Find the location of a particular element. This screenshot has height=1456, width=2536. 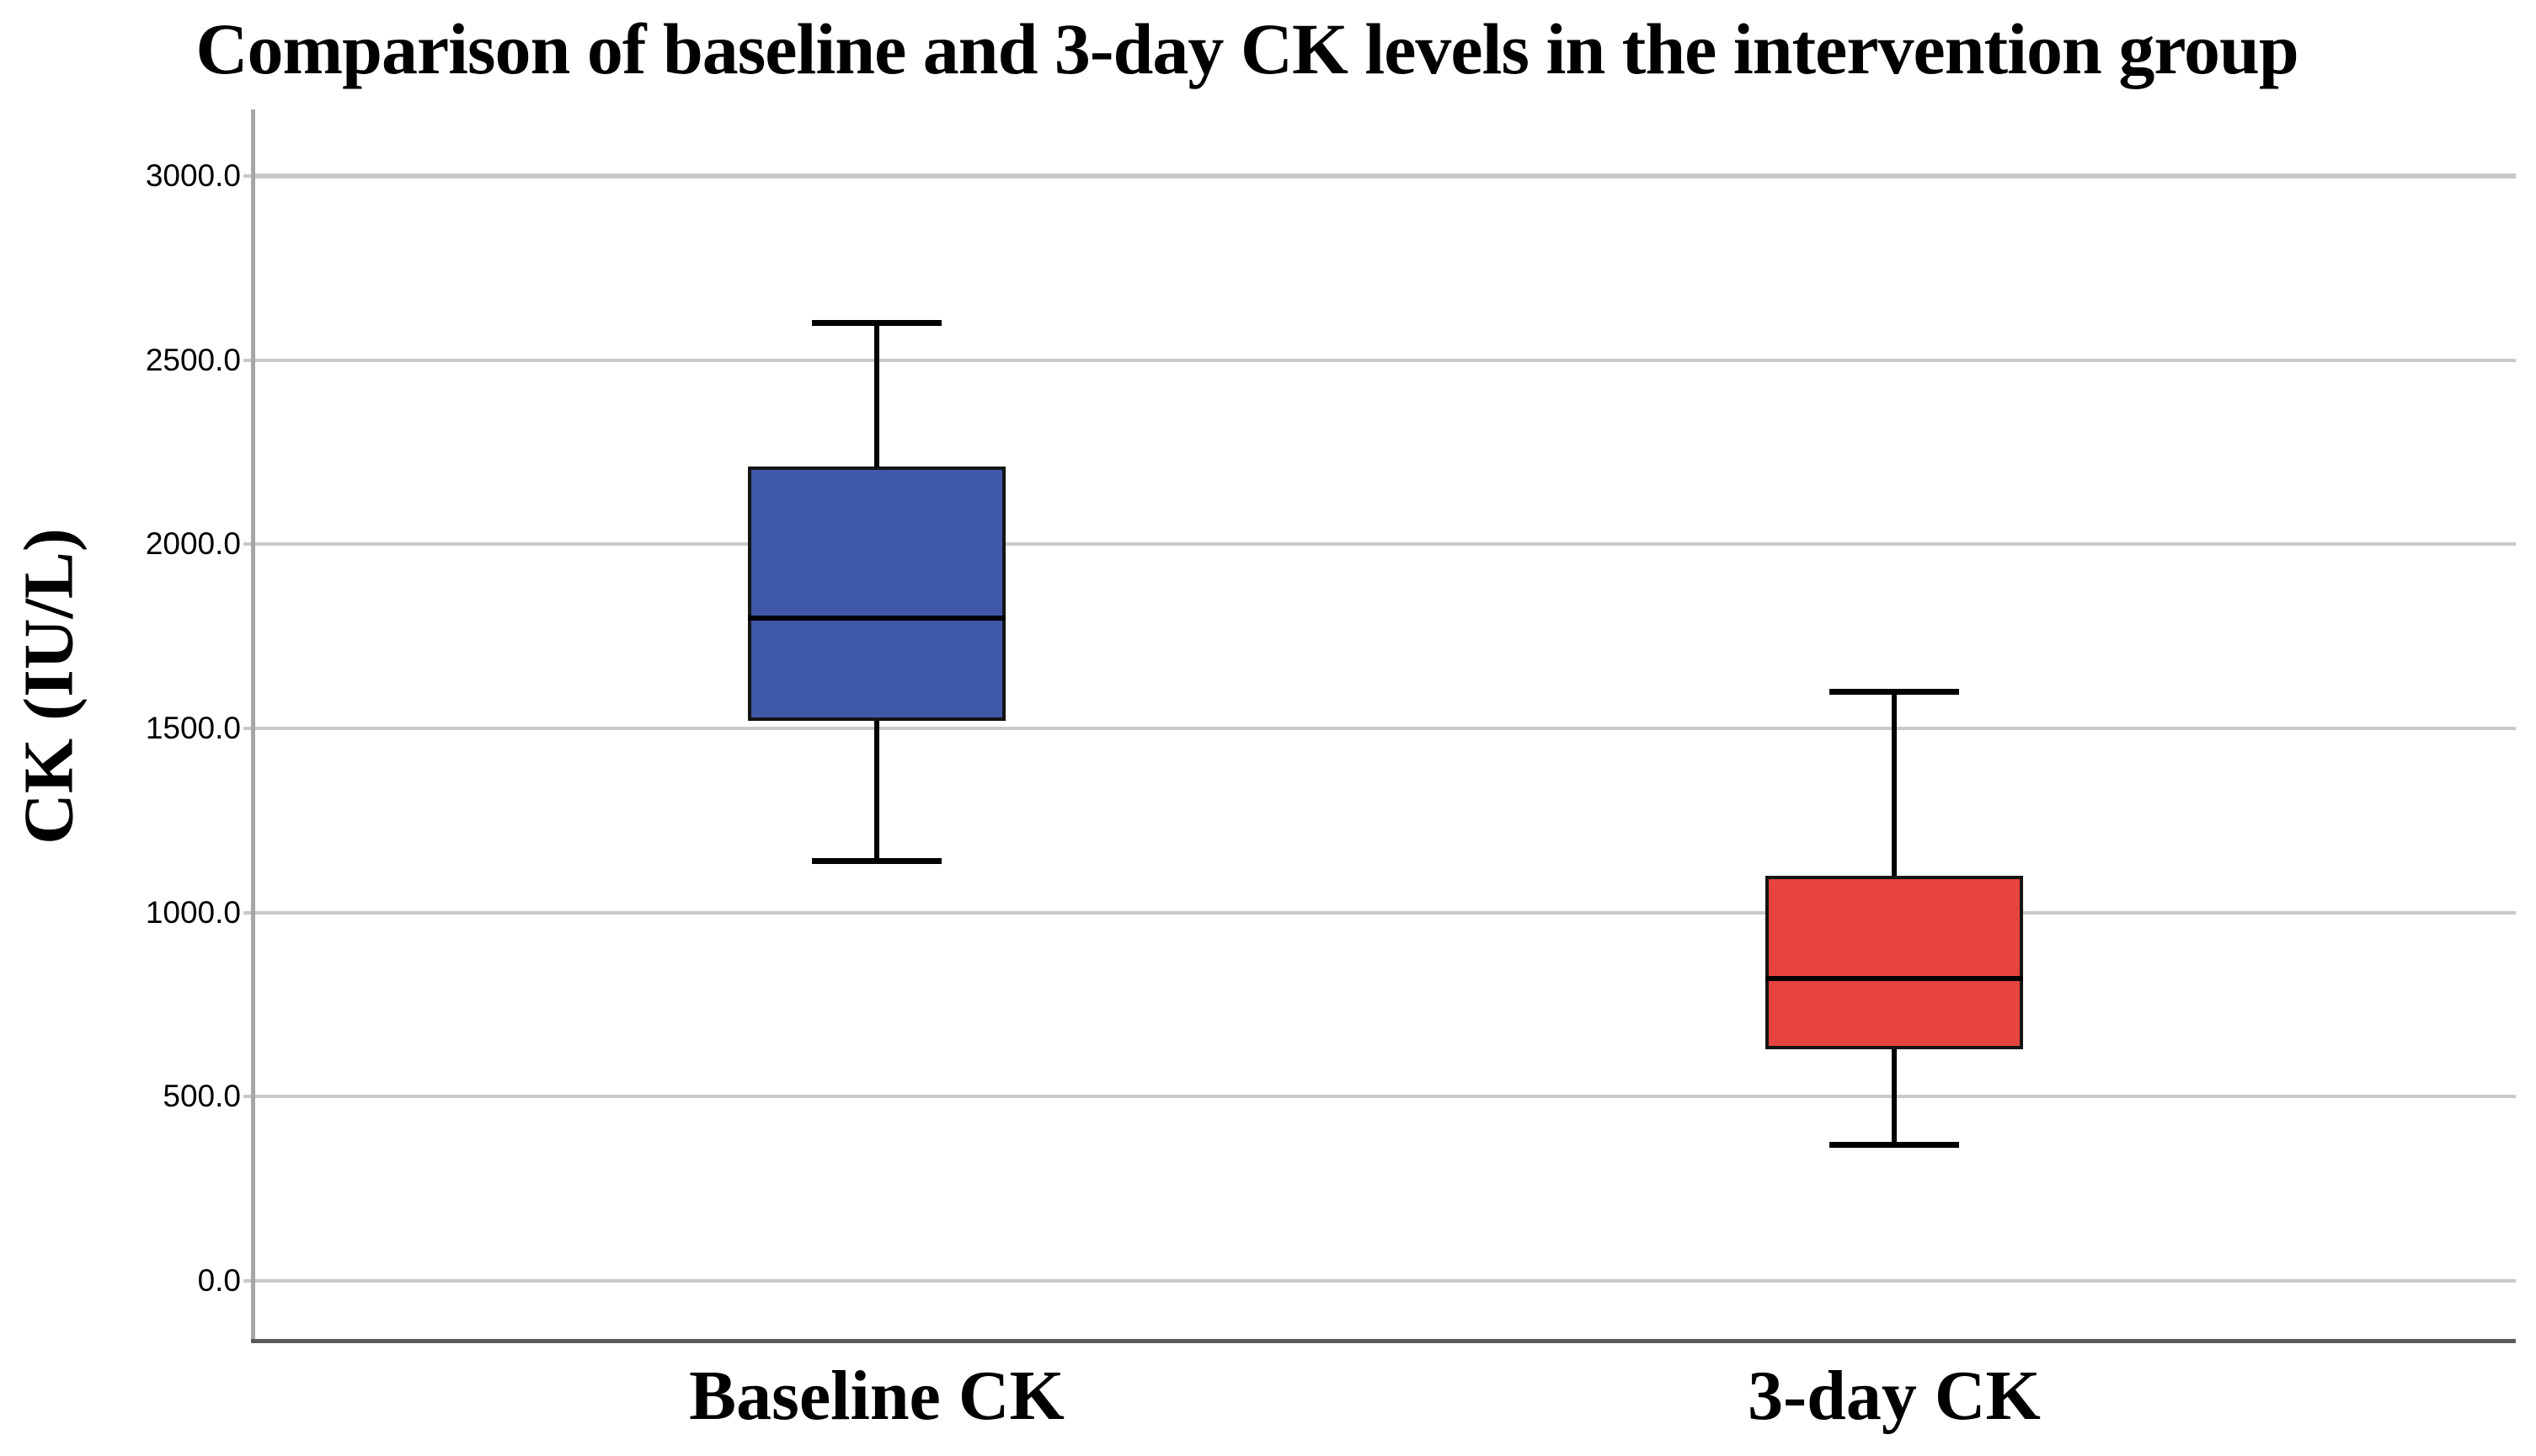

y-axis-line is located at coordinates (253, 726).